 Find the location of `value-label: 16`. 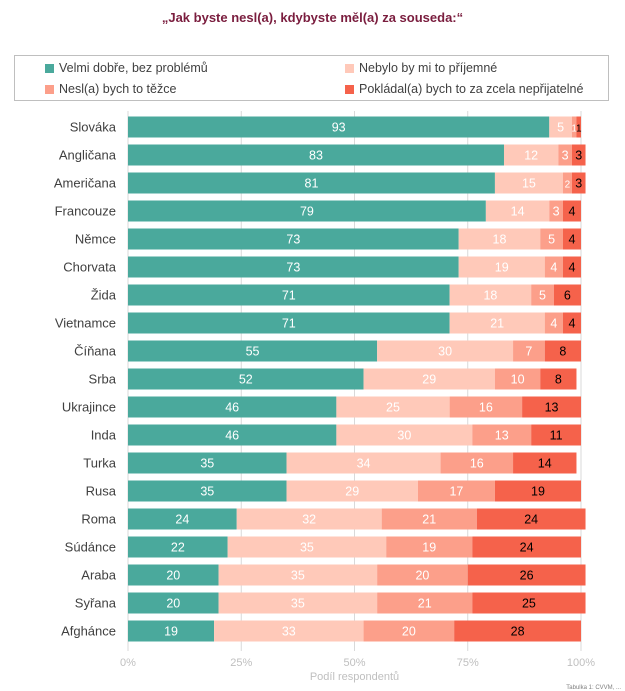

value-label: 16 is located at coordinates (477, 464).